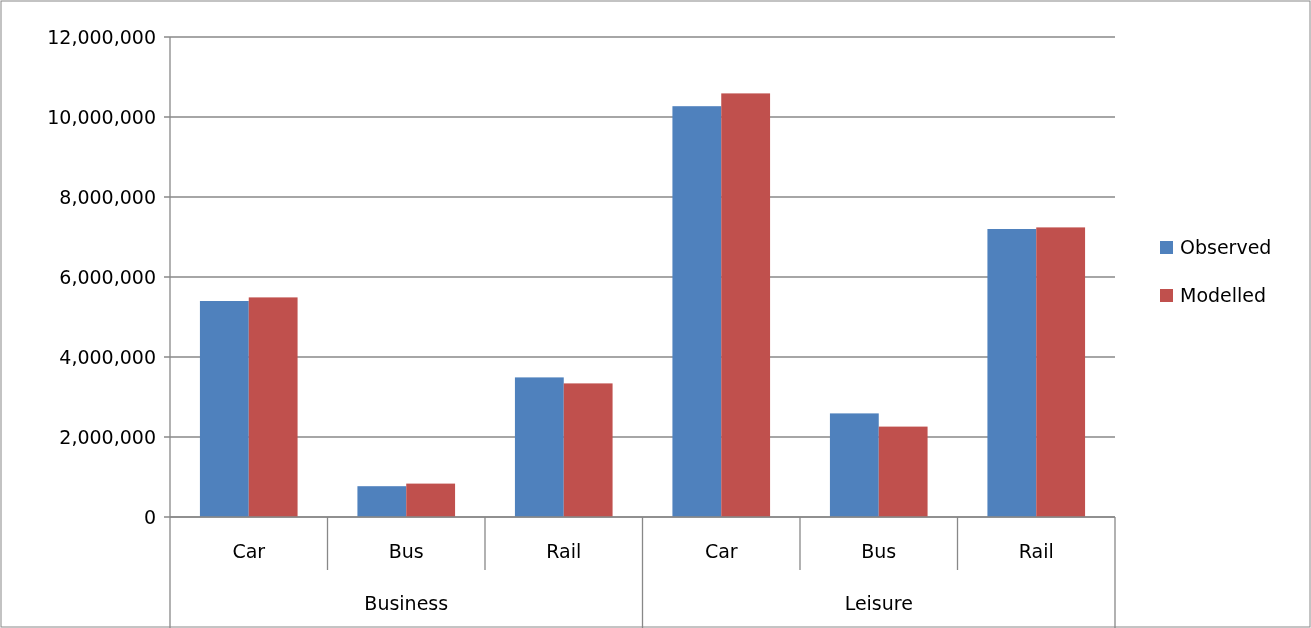 The image size is (1311, 628). What do you see at coordinates (101, 116) in the screenshot?
I see `y-tick-label: 10,000,000` at bounding box center [101, 116].